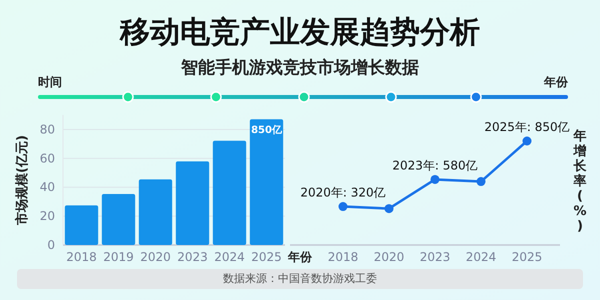 The width and height of the screenshot is (600, 300). What do you see at coordinates (435, 165) in the screenshot?
I see `annotation: 2023年: 580亿` at bounding box center [435, 165].